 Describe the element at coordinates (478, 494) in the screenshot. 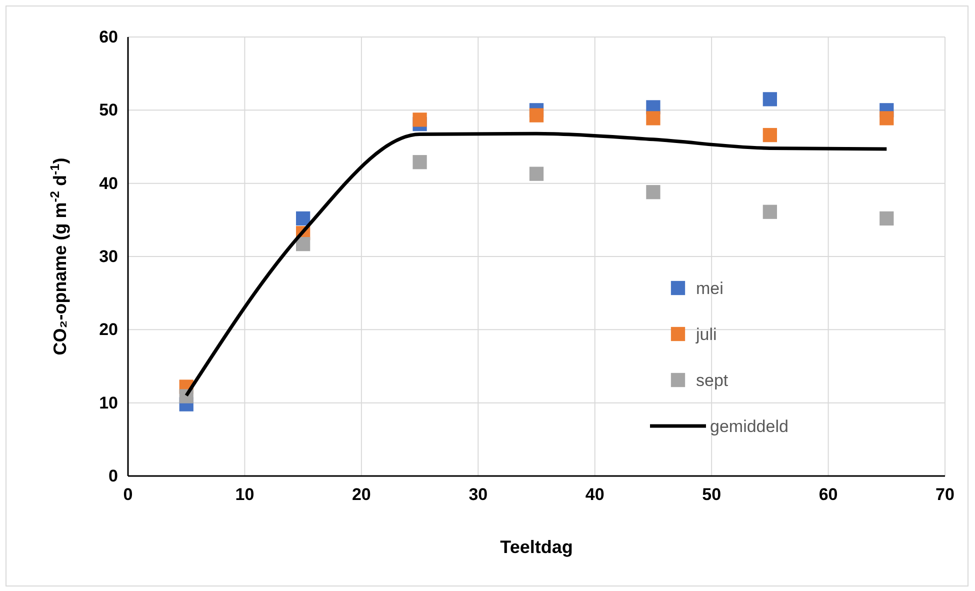

I see `x-tick-label: 30` at that location.